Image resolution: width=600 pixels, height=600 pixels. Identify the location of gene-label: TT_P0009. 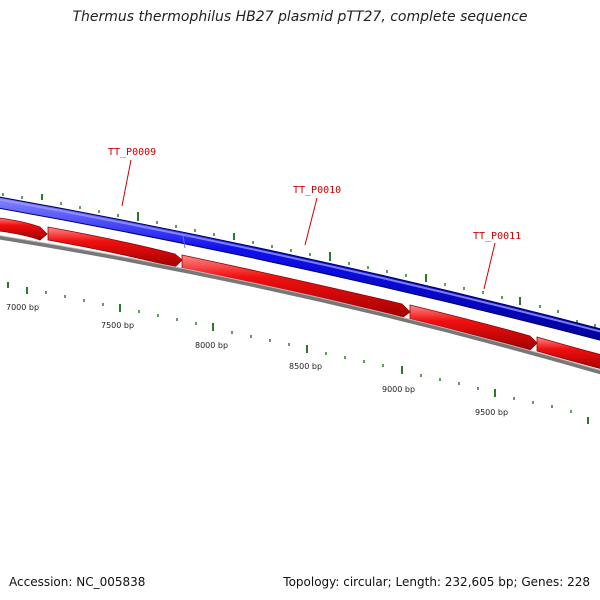
(132, 152).